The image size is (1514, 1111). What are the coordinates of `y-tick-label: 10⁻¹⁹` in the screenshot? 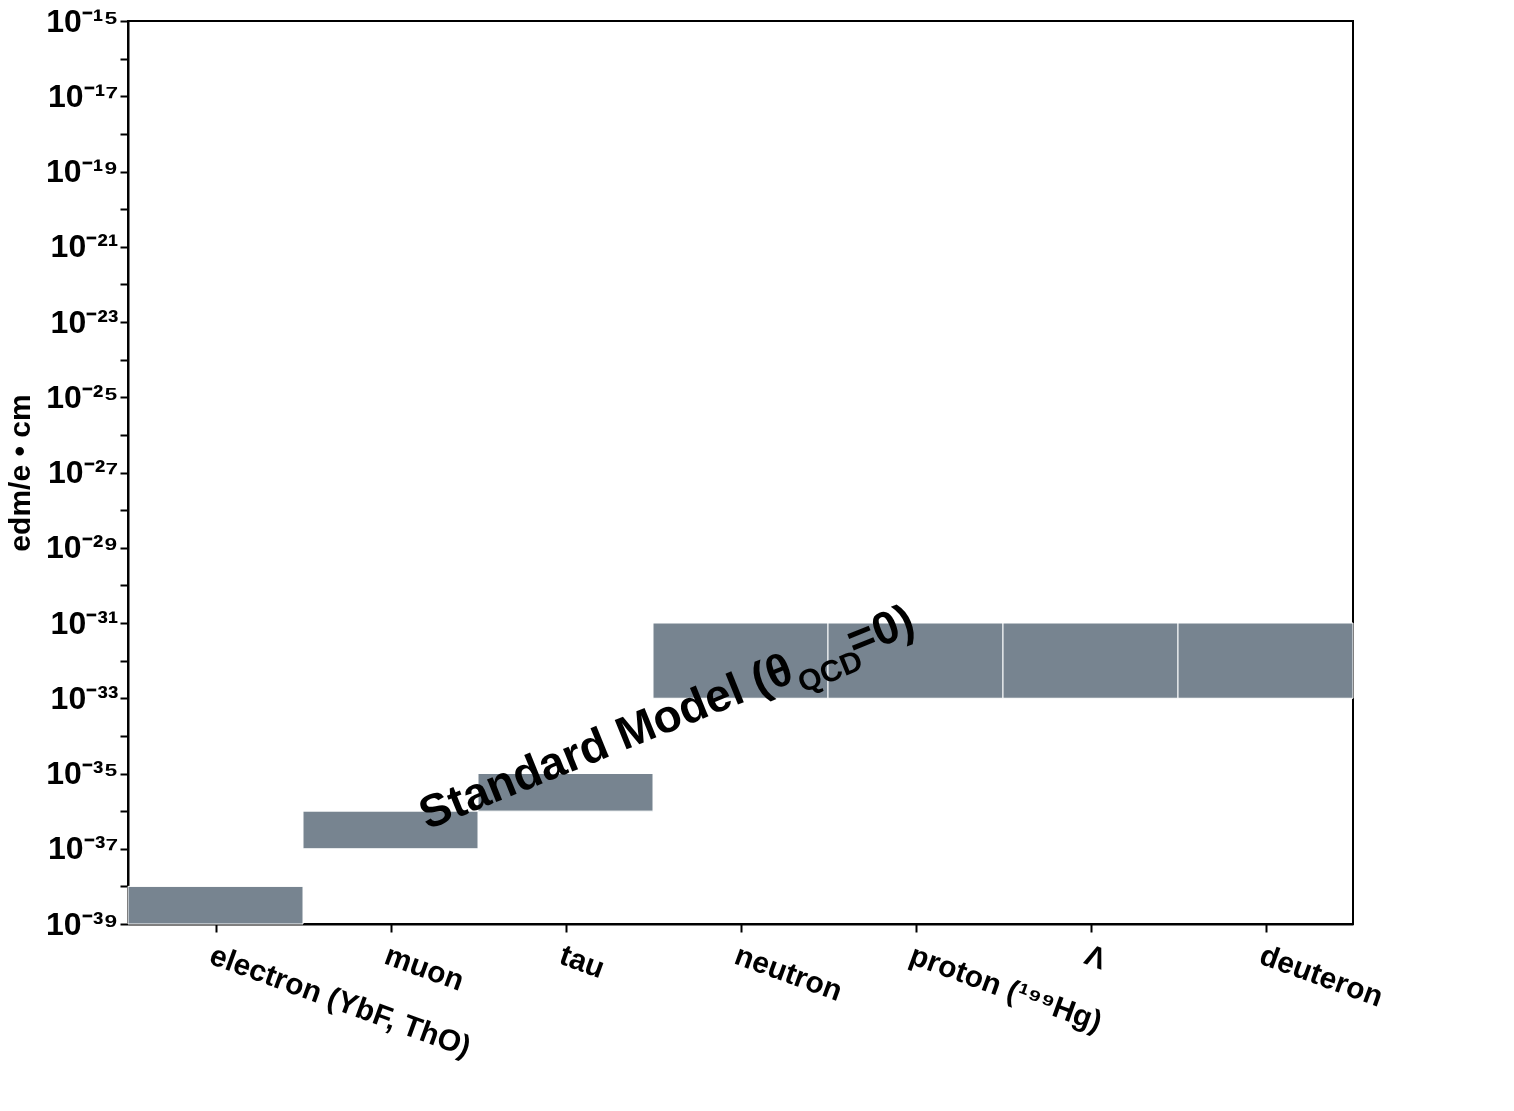 It's located at (82, 171).